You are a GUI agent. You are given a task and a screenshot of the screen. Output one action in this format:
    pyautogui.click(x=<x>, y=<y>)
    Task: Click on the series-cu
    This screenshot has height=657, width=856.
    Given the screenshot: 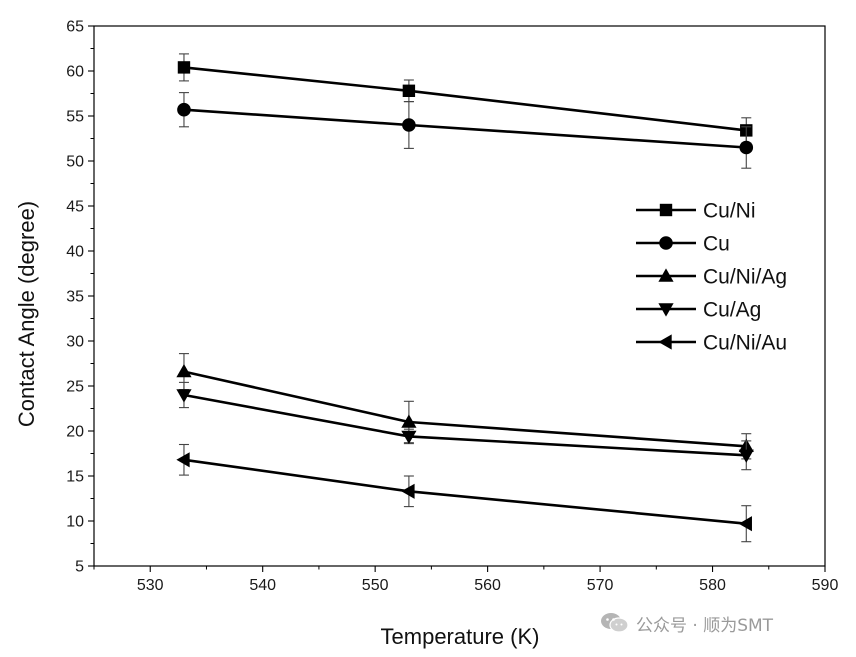 What is the action you would take?
    pyautogui.click(x=465, y=130)
    